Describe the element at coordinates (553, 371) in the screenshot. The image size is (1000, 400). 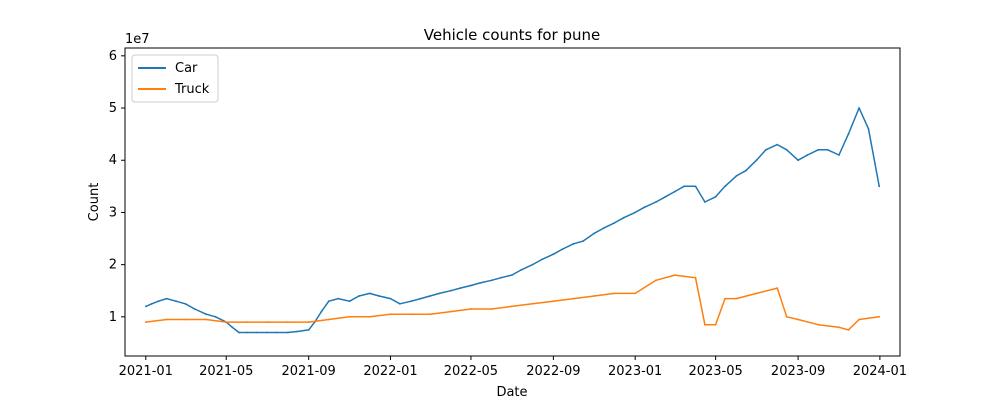
I see `x-tick-label: 2022-09` at that location.